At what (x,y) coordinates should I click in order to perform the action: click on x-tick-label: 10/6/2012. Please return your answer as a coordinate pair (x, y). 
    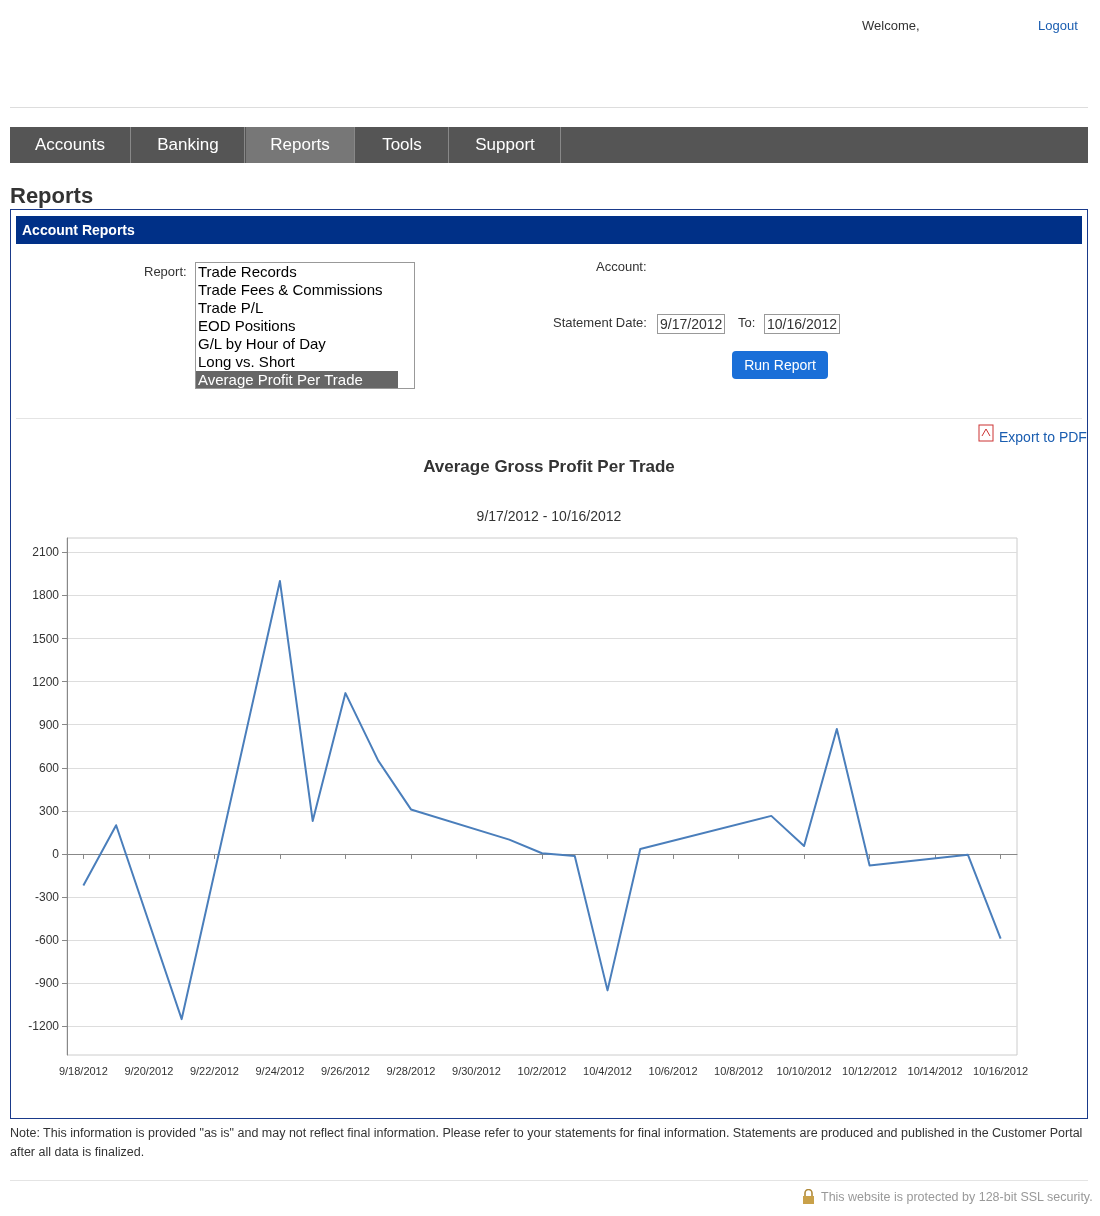
    Looking at the image, I should click on (673, 1070).